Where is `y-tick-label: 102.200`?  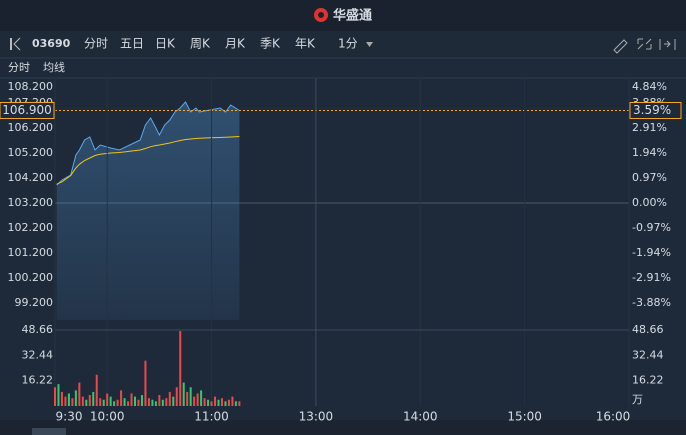 y-tick-label: 102.200 is located at coordinates (31, 227).